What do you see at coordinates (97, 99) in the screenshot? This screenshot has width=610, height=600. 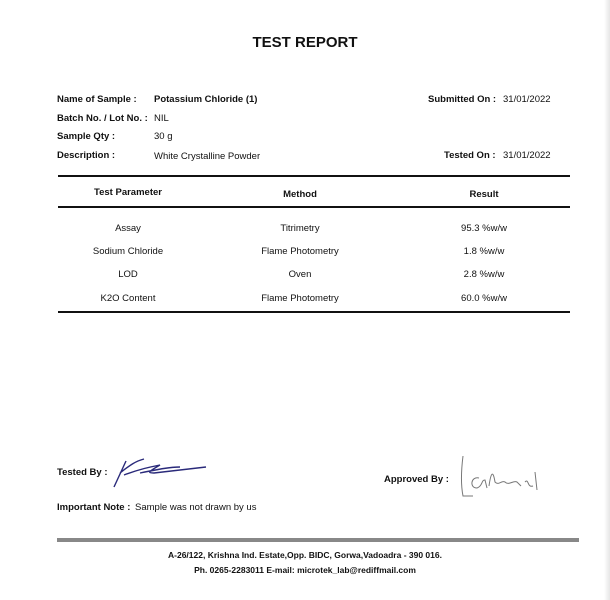 I see `name-label: Name of Sample :` at bounding box center [97, 99].